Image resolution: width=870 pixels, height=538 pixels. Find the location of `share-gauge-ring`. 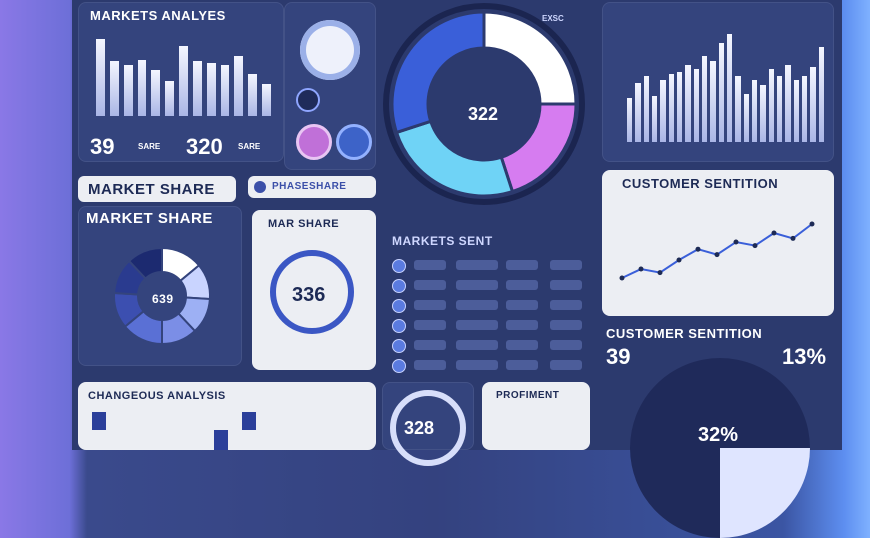

share-gauge-ring is located at coordinates (312, 292).